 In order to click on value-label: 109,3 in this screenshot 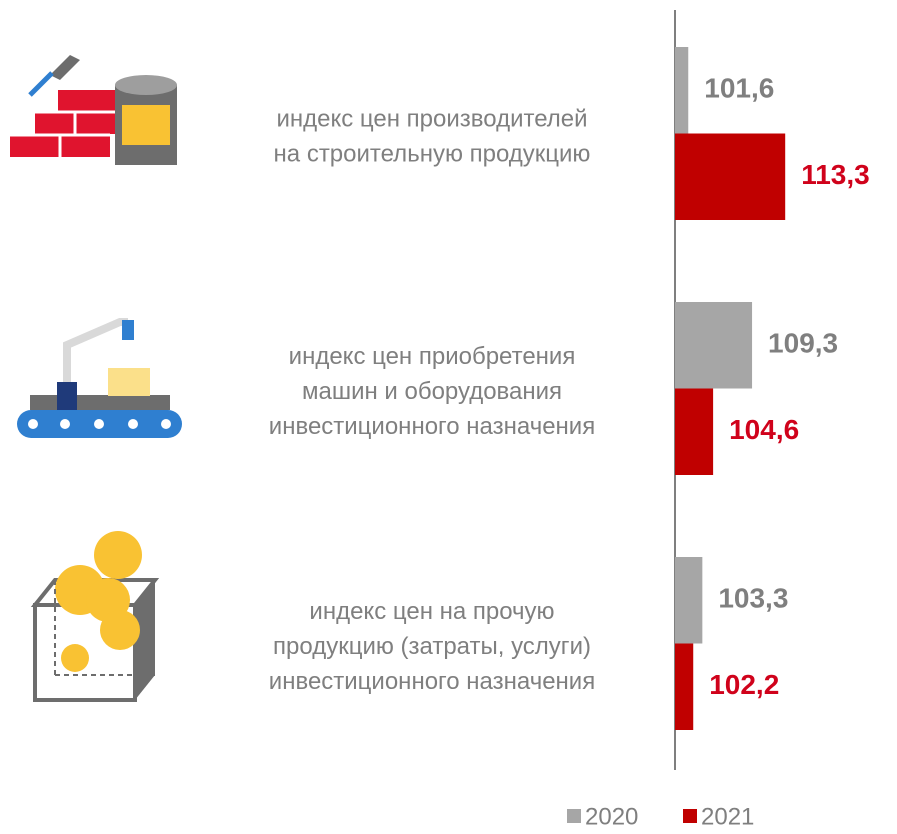, I will do `click(803, 343)`.